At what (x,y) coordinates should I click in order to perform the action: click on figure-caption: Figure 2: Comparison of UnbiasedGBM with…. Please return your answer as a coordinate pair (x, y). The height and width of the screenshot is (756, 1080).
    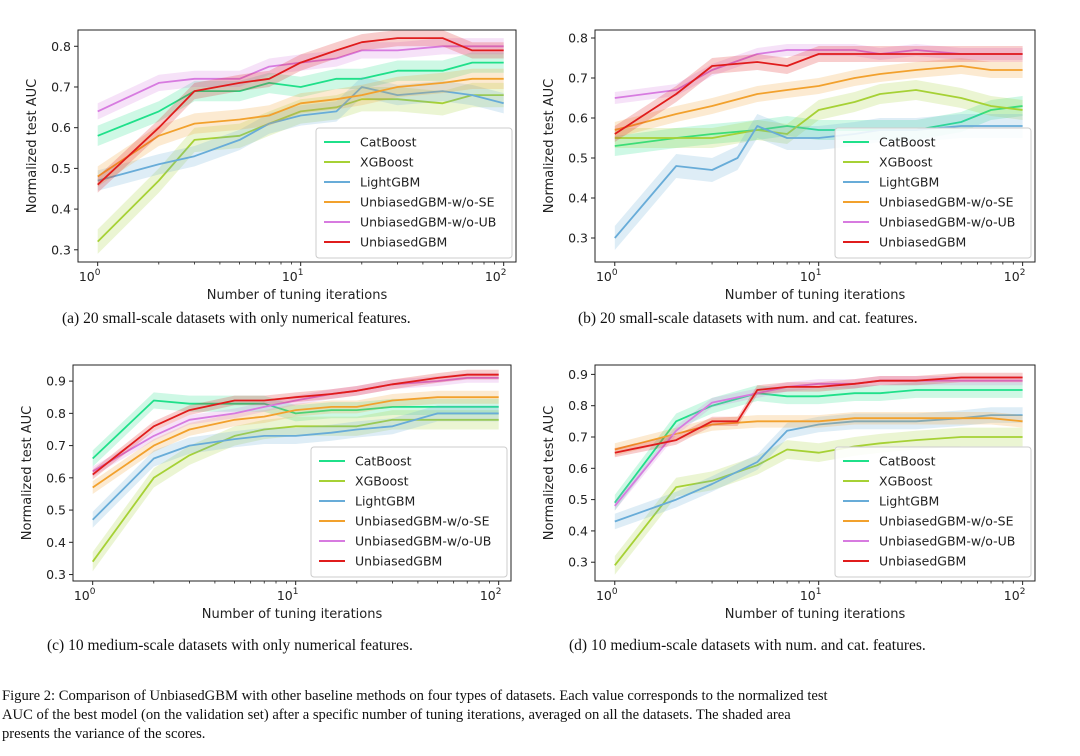
    Looking at the image, I should click on (539, 715).